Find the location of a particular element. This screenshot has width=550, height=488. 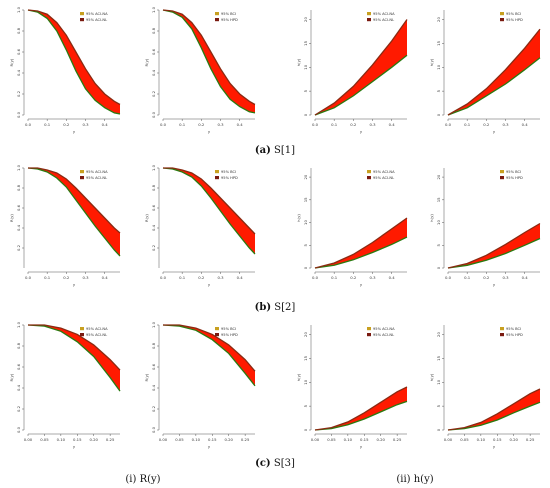

y-axis-label: R(y) is located at coordinates (11, 218).